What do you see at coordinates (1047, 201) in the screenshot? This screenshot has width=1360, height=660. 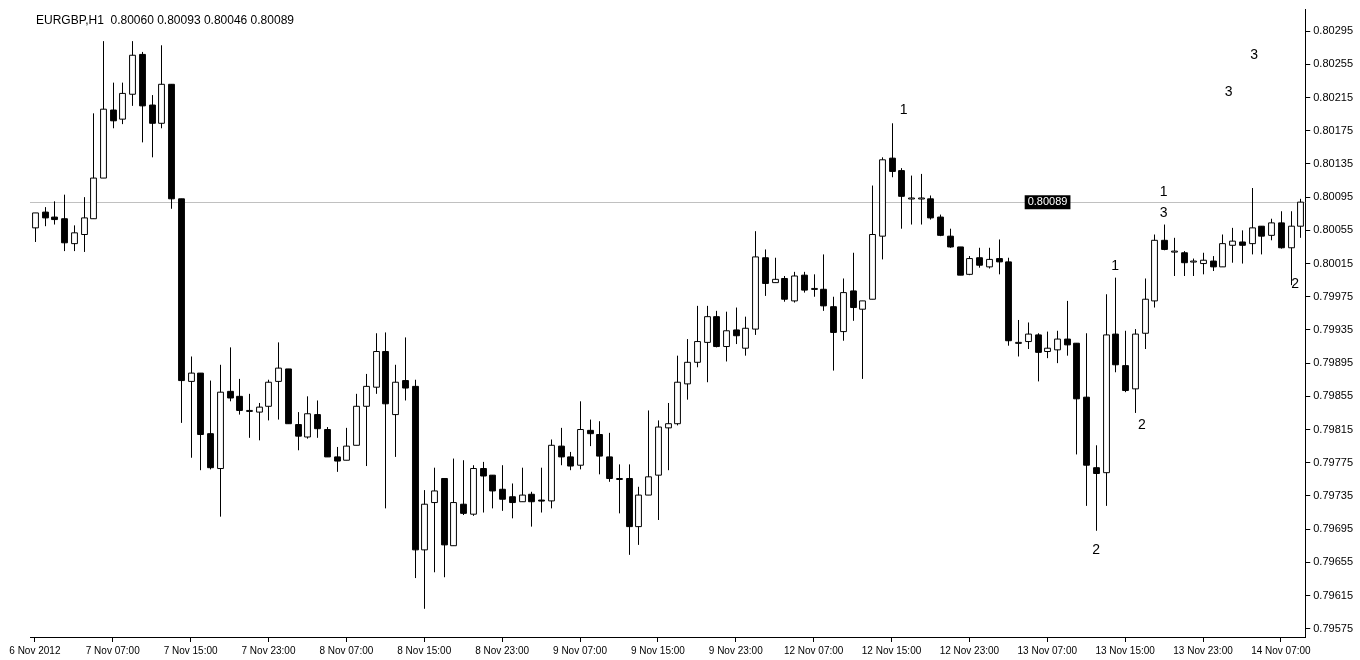 I see `ref-line-label: 0.80089` at bounding box center [1047, 201].